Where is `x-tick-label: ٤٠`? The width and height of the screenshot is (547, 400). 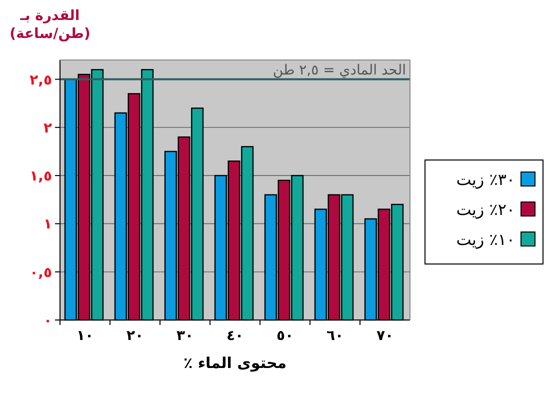 x-tick-label: ٤٠ is located at coordinates (235, 336).